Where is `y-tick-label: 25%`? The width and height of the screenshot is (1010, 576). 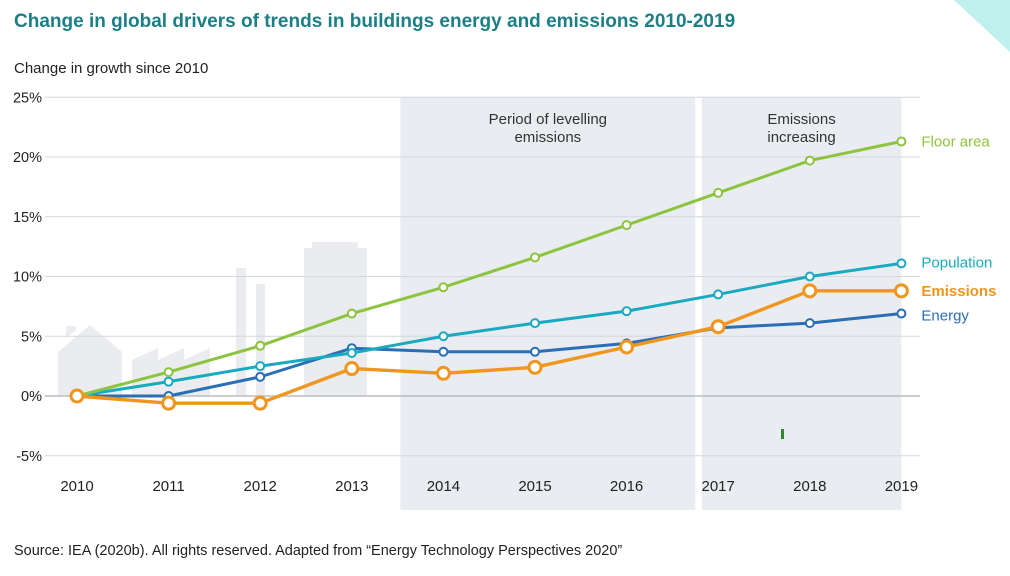
y-tick-label: 25% is located at coordinates (27, 98).